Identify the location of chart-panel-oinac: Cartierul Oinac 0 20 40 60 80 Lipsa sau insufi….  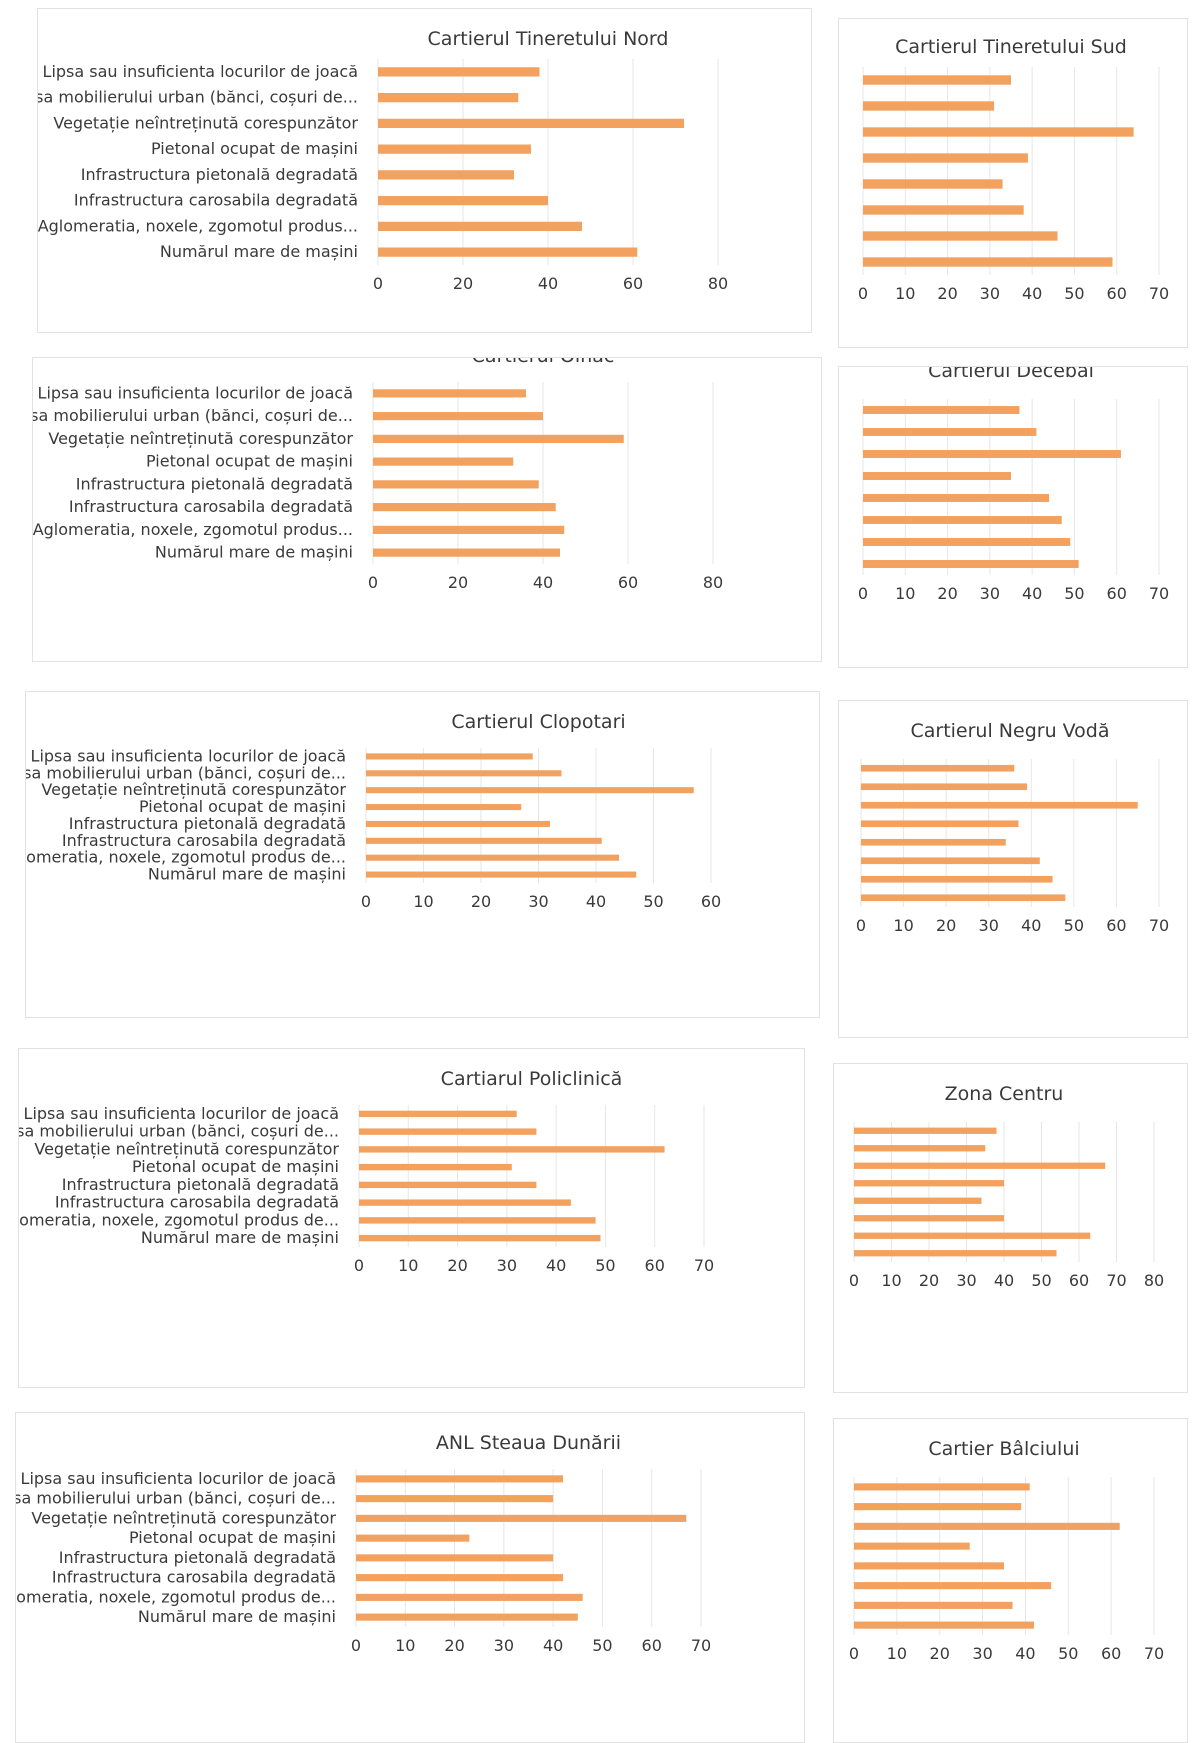
(427, 509).